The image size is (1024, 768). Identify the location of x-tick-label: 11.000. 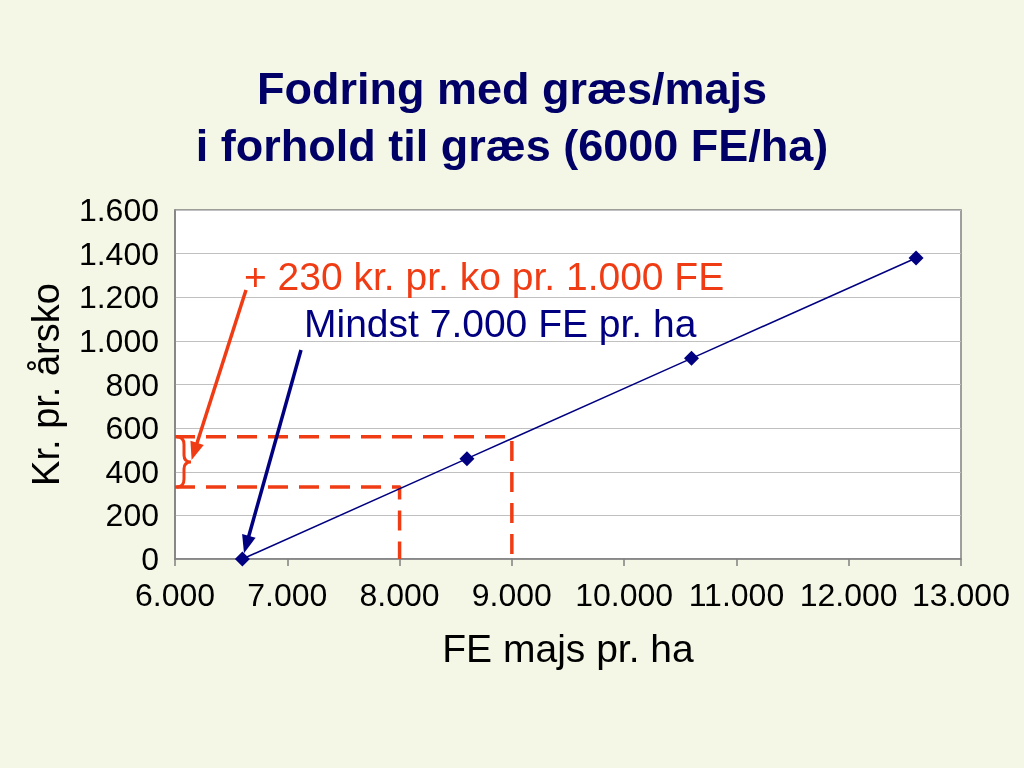
(736, 595).